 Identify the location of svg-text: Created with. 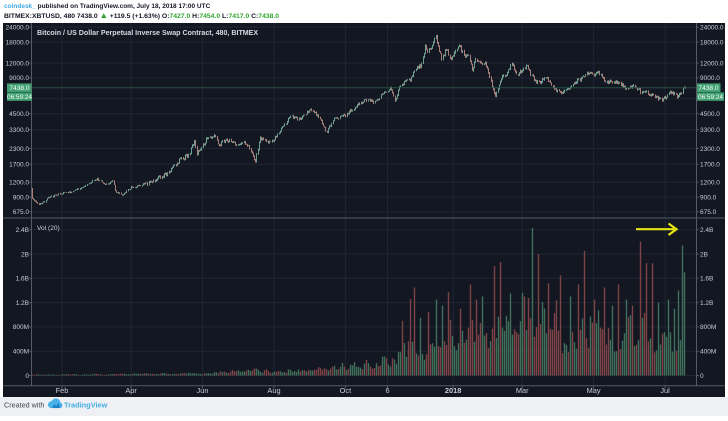
(24, 405).